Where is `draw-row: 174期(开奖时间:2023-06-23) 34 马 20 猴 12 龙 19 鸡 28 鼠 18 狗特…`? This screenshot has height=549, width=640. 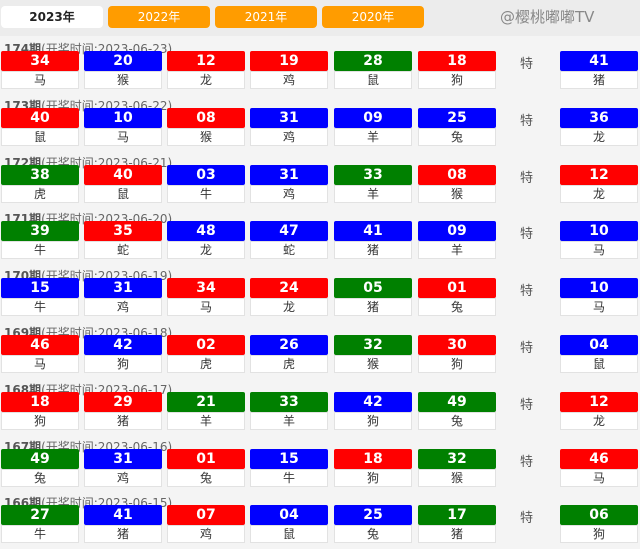
draw-row: 174期(开奖时间:2023-06-23) 34 马 20 猴 12 龙 19 鸡 28 鼠 18 狗特… is located at coordinates (320, 66).